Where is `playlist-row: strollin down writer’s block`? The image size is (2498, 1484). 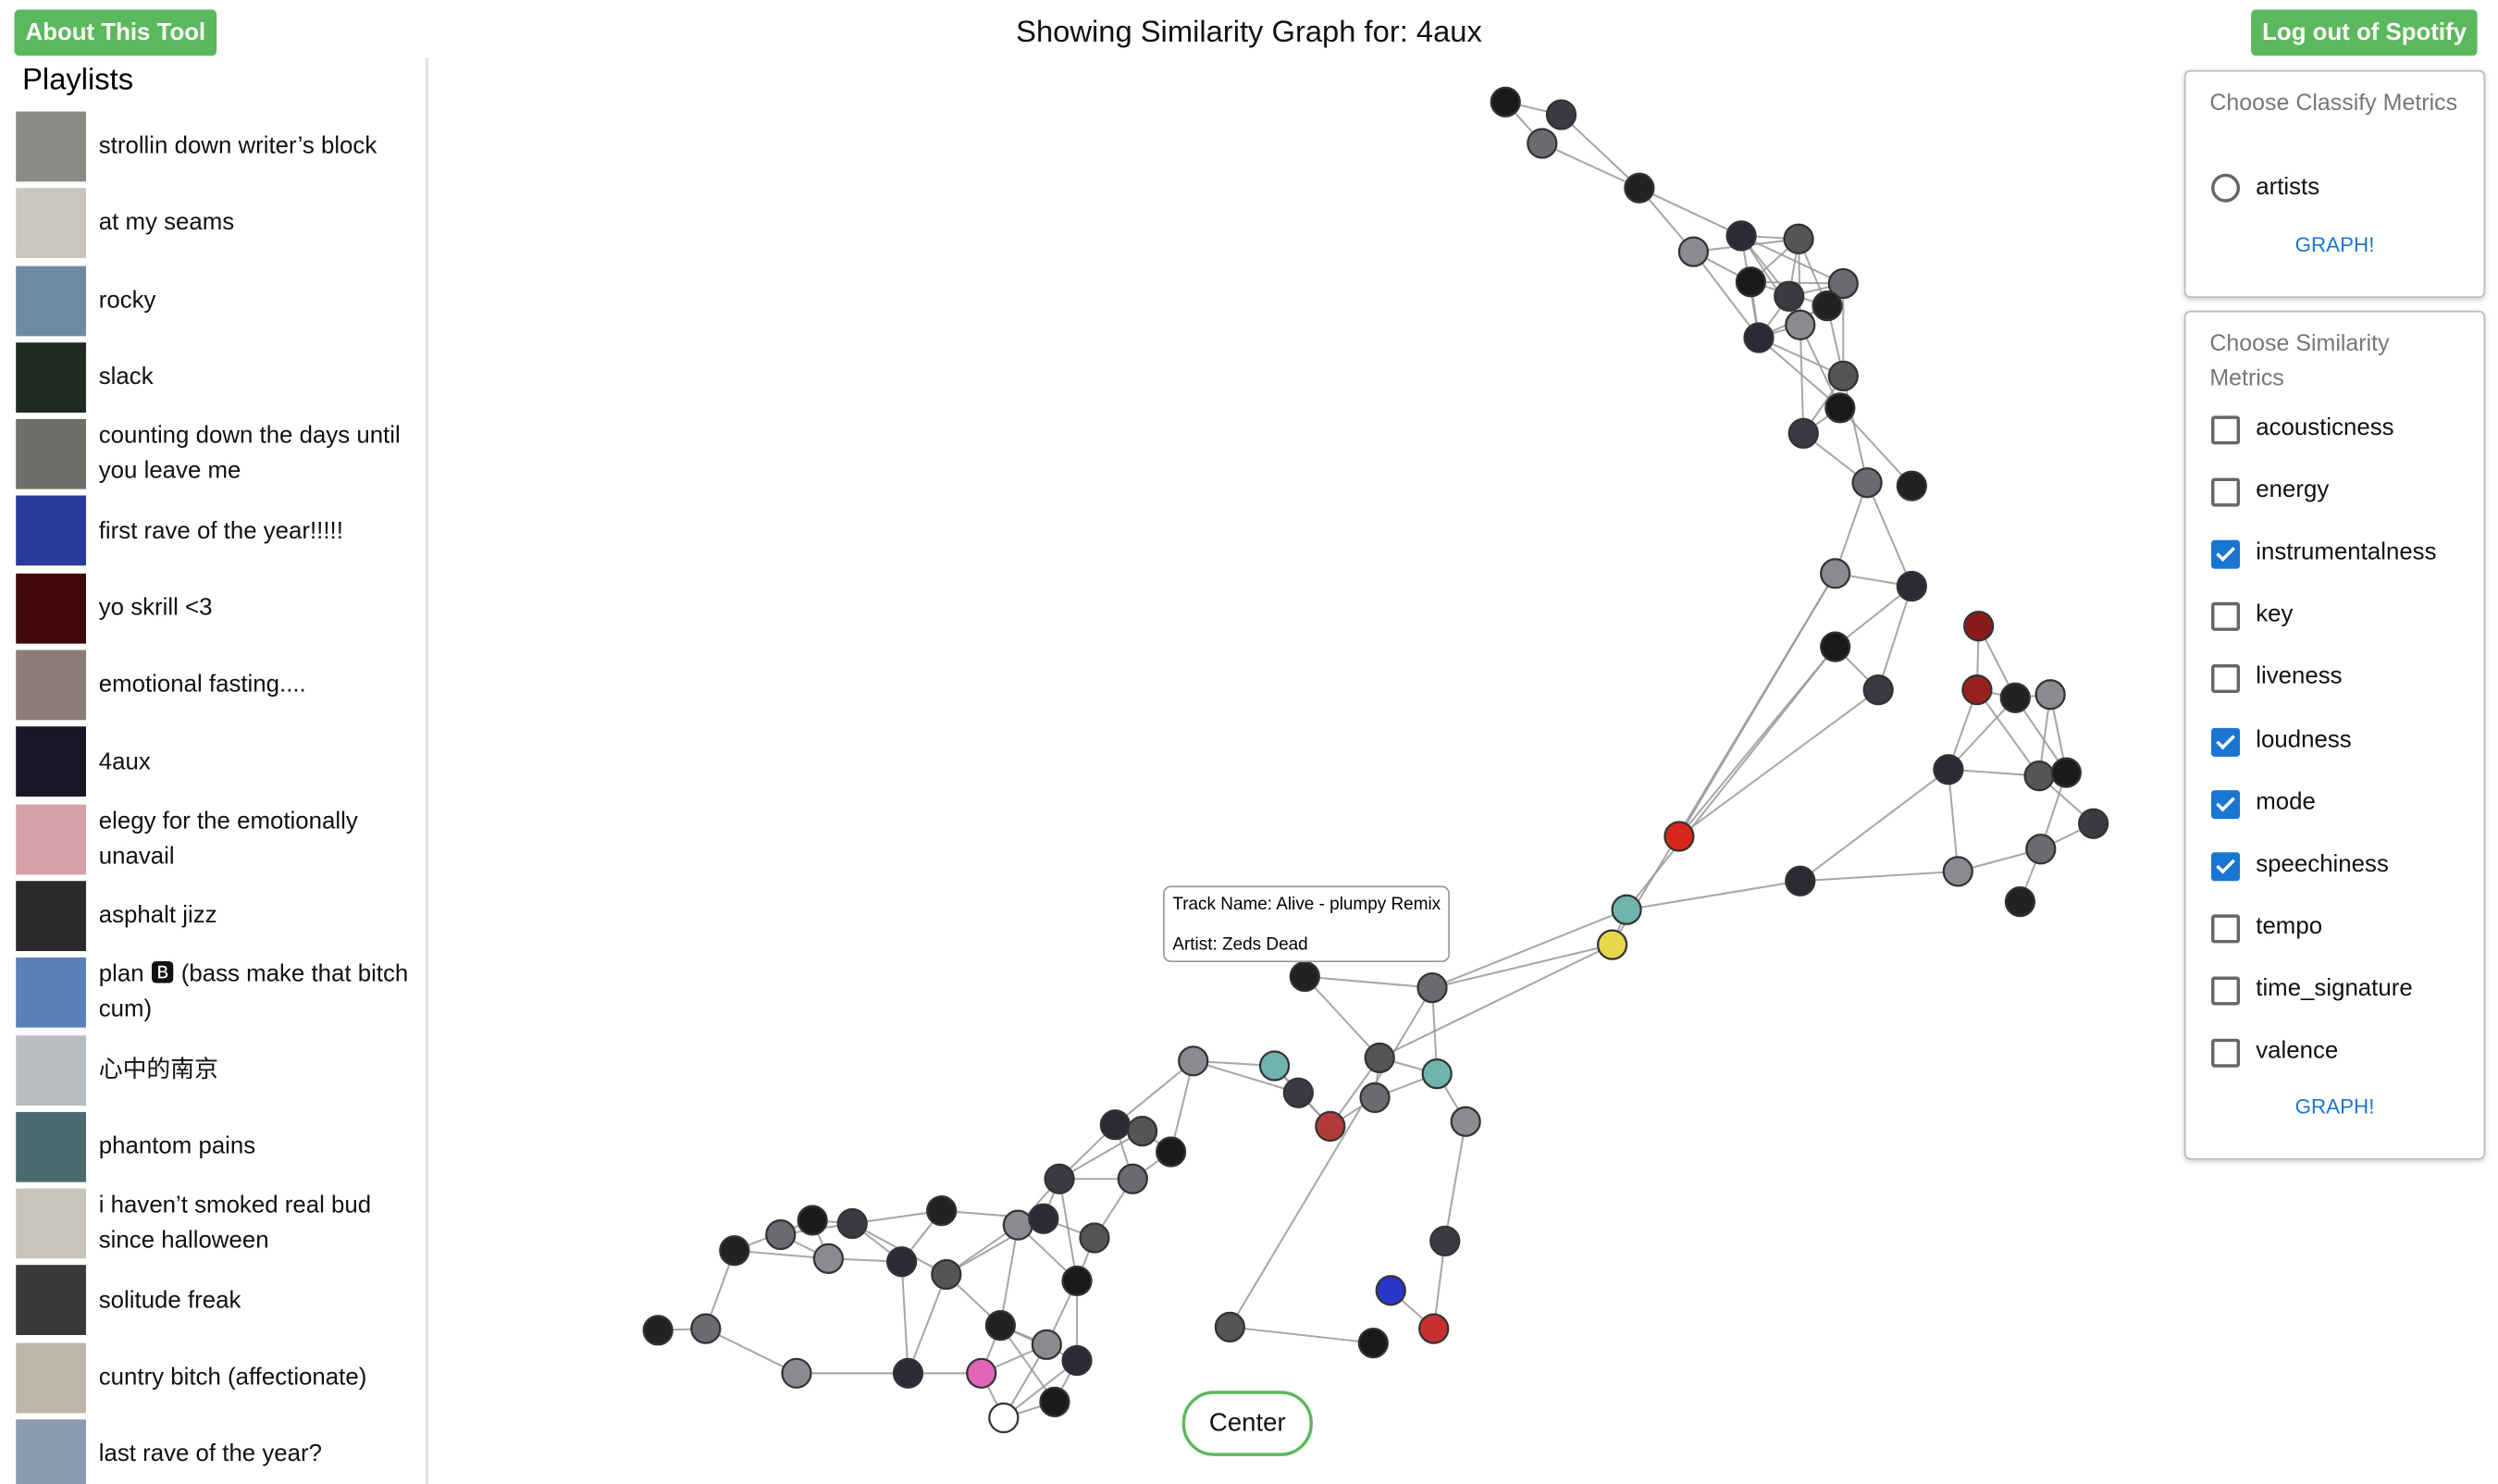
playlist-row: strollin down writer’s block is located at coordinates (213, 147).